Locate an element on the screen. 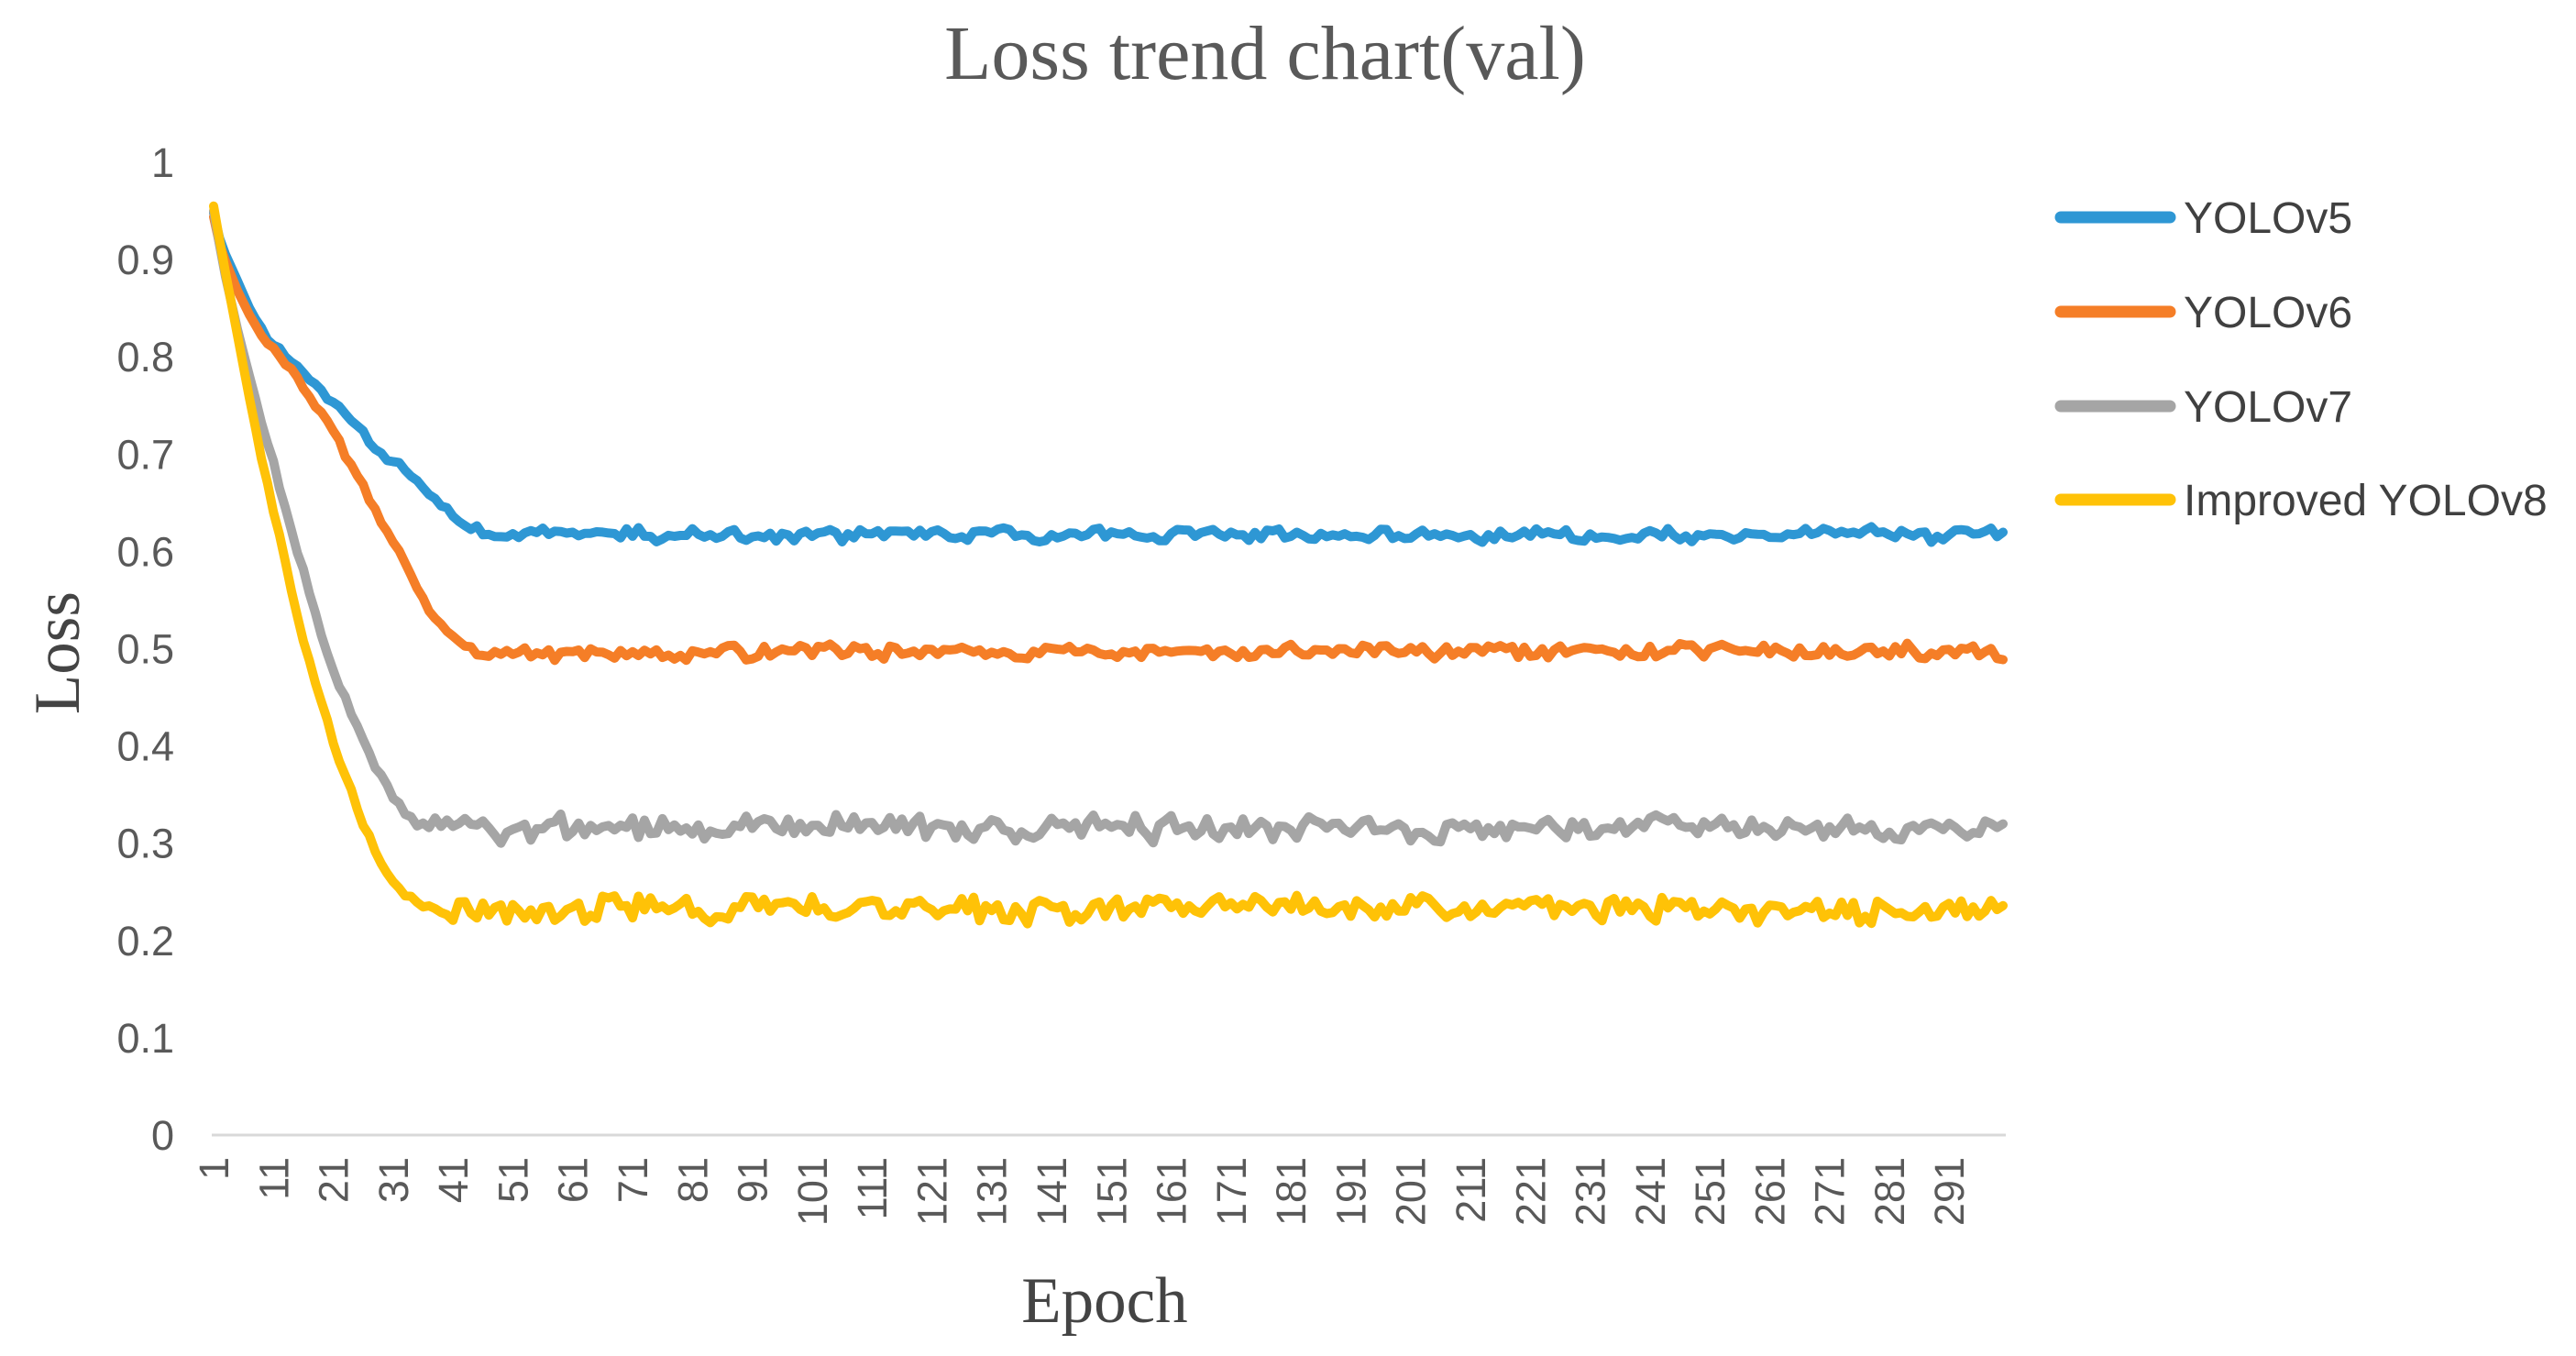 This screenshot has width=2576, height=1356. y-tick-label: 0.3 is located at coordinates (145, 844).